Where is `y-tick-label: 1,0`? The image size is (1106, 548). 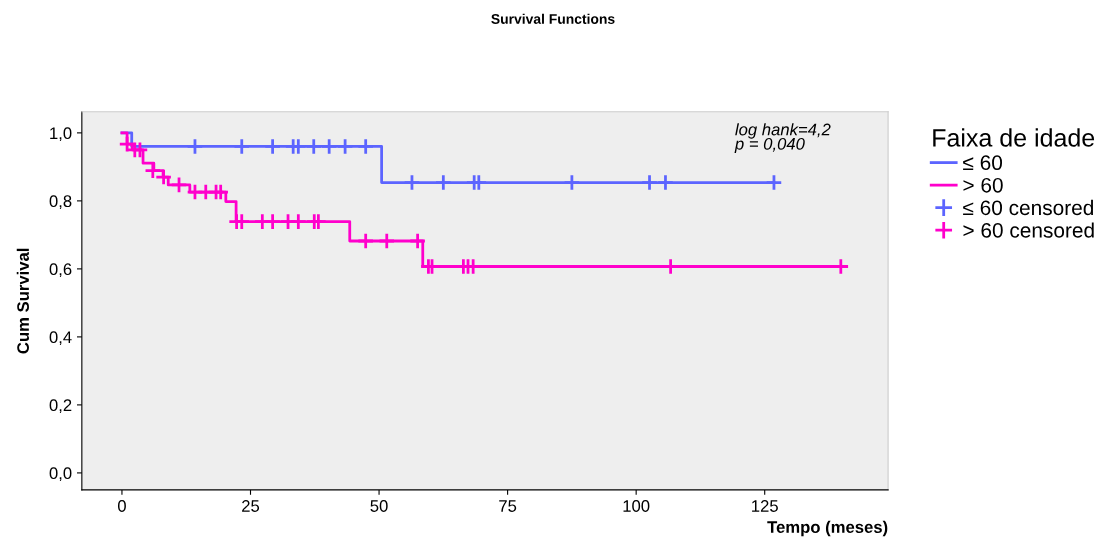
y-tick-label: 1,0 is located at coordinates (61, 134).